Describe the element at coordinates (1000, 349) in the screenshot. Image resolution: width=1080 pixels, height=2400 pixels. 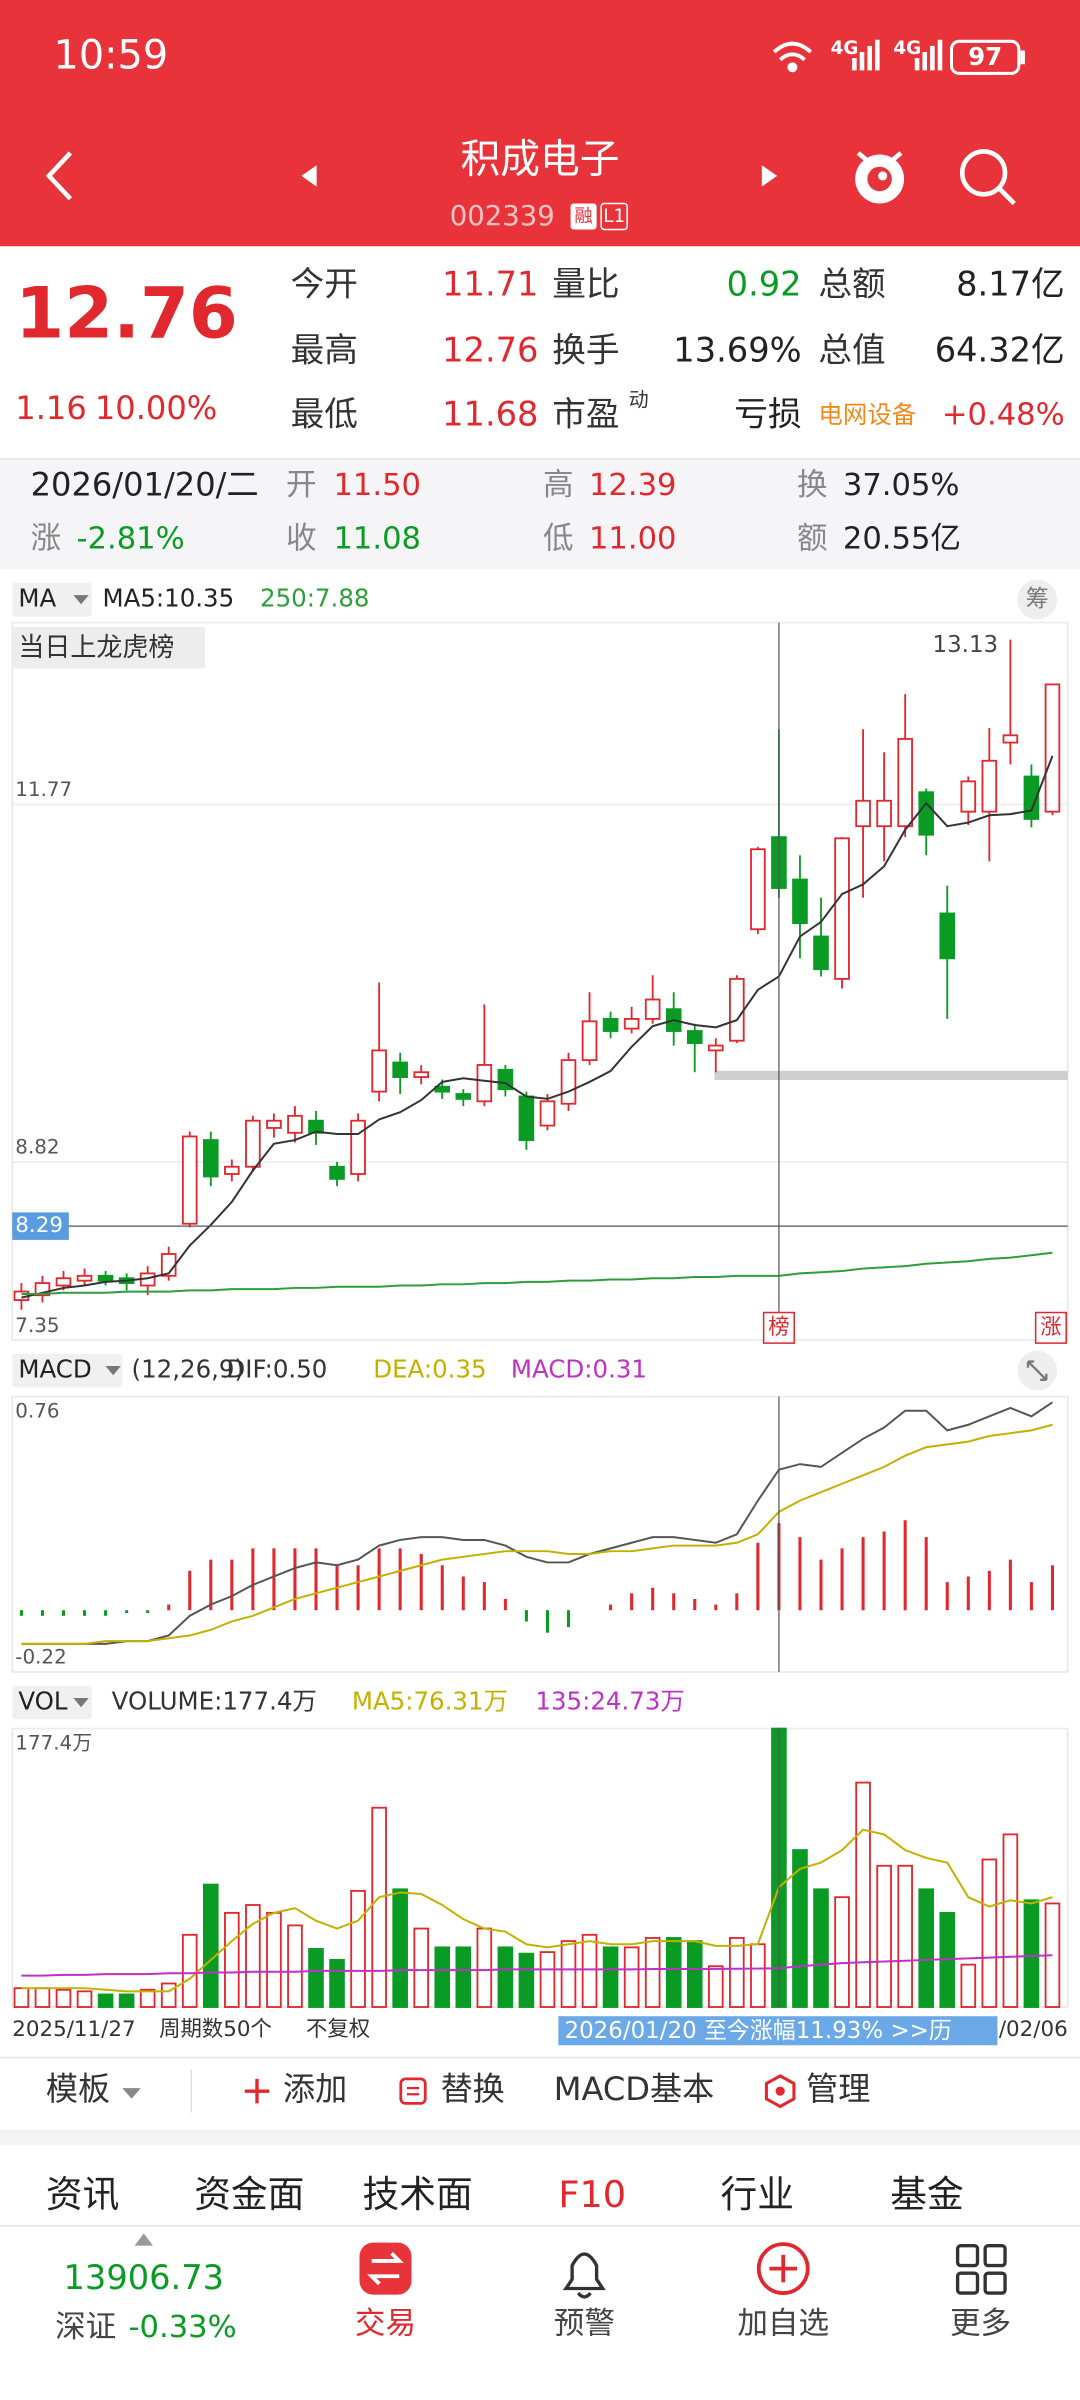
I see `field-value: 64.32亿` at that location.